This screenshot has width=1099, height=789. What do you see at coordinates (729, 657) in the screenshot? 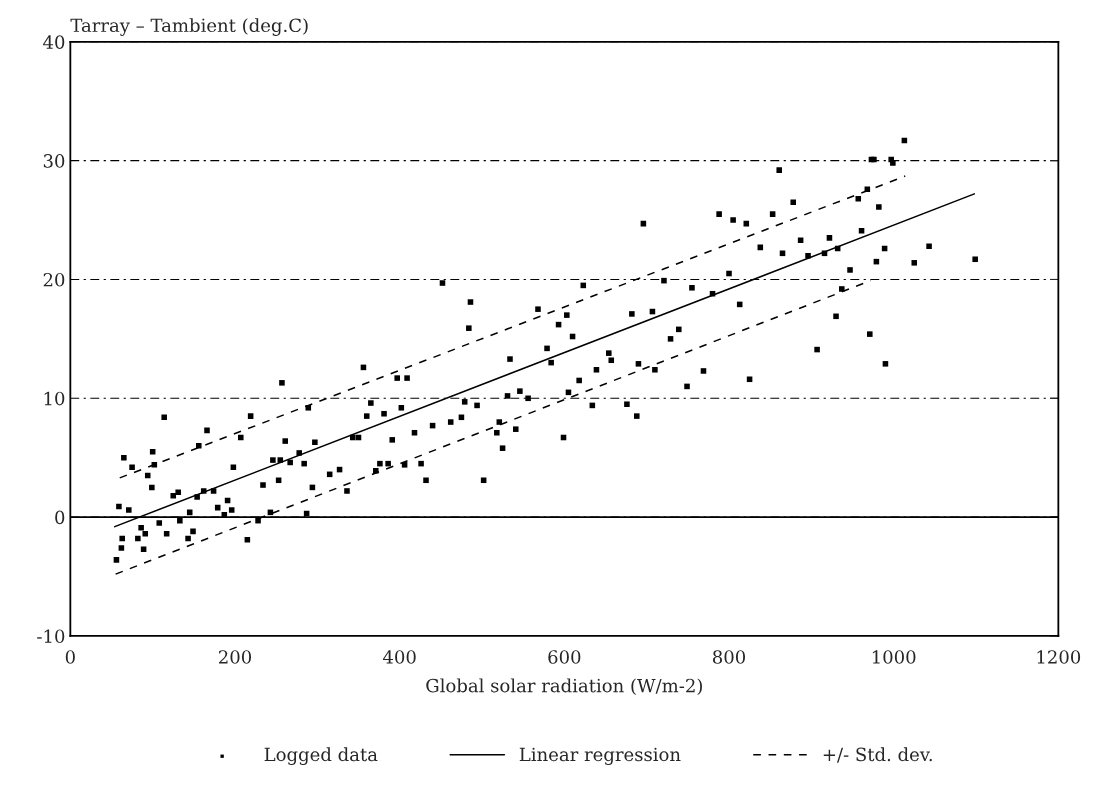
I see `x-tick-label: 800` at bounding box center [729, 657].